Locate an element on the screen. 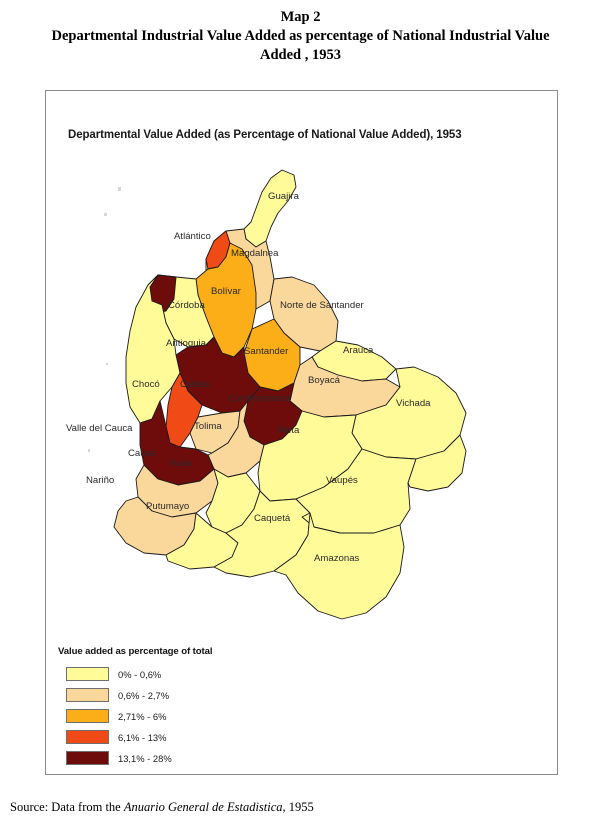 The width and height of the screenshot is (601, 828). label-norte-de-santander: Norte de Santander is located at coordinates (322, 305).